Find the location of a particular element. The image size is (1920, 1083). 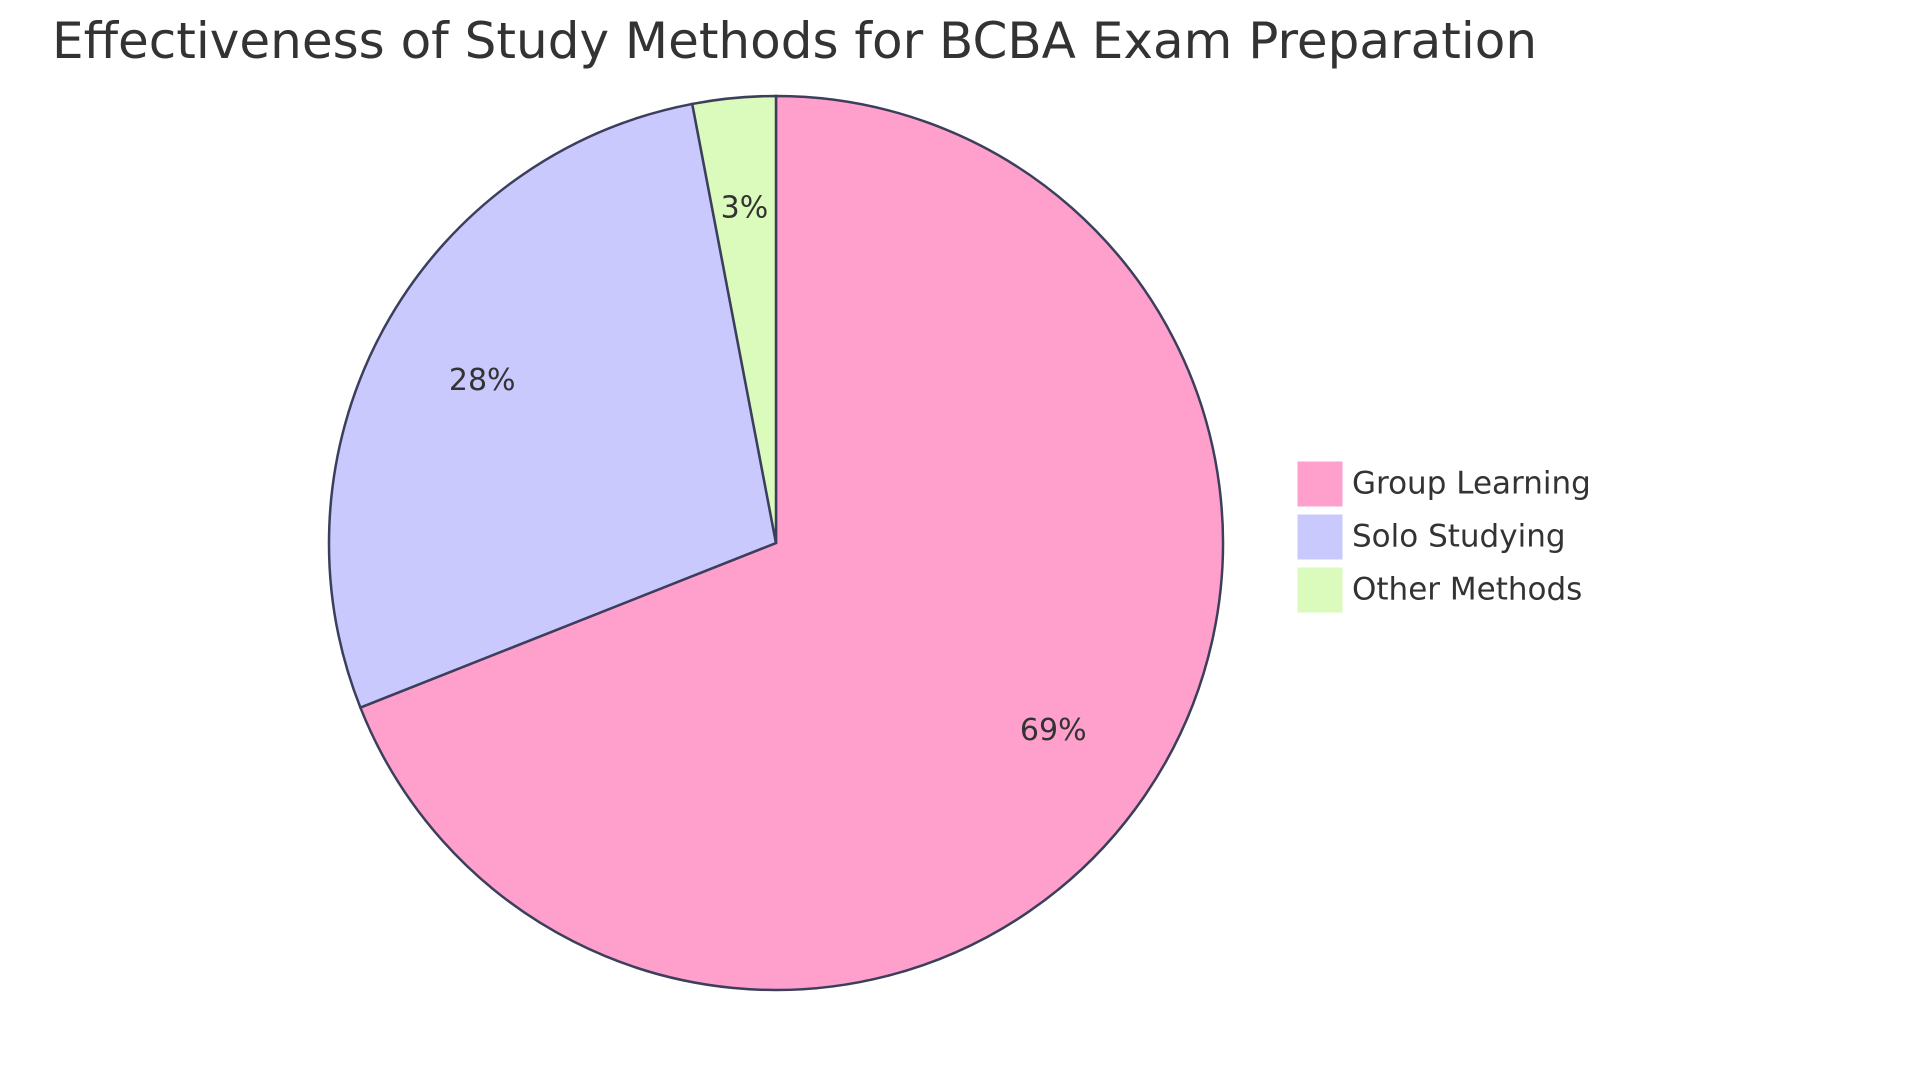

legend-swatch-group-learning is located at coordinates (1320, 484).